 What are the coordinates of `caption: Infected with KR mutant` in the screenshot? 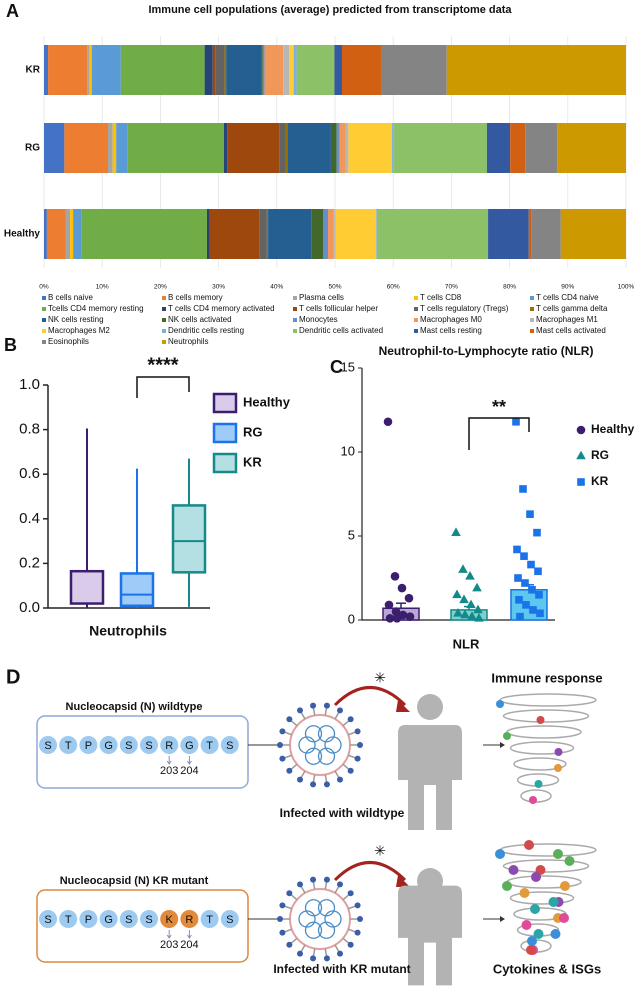 It's located at (341, 969).